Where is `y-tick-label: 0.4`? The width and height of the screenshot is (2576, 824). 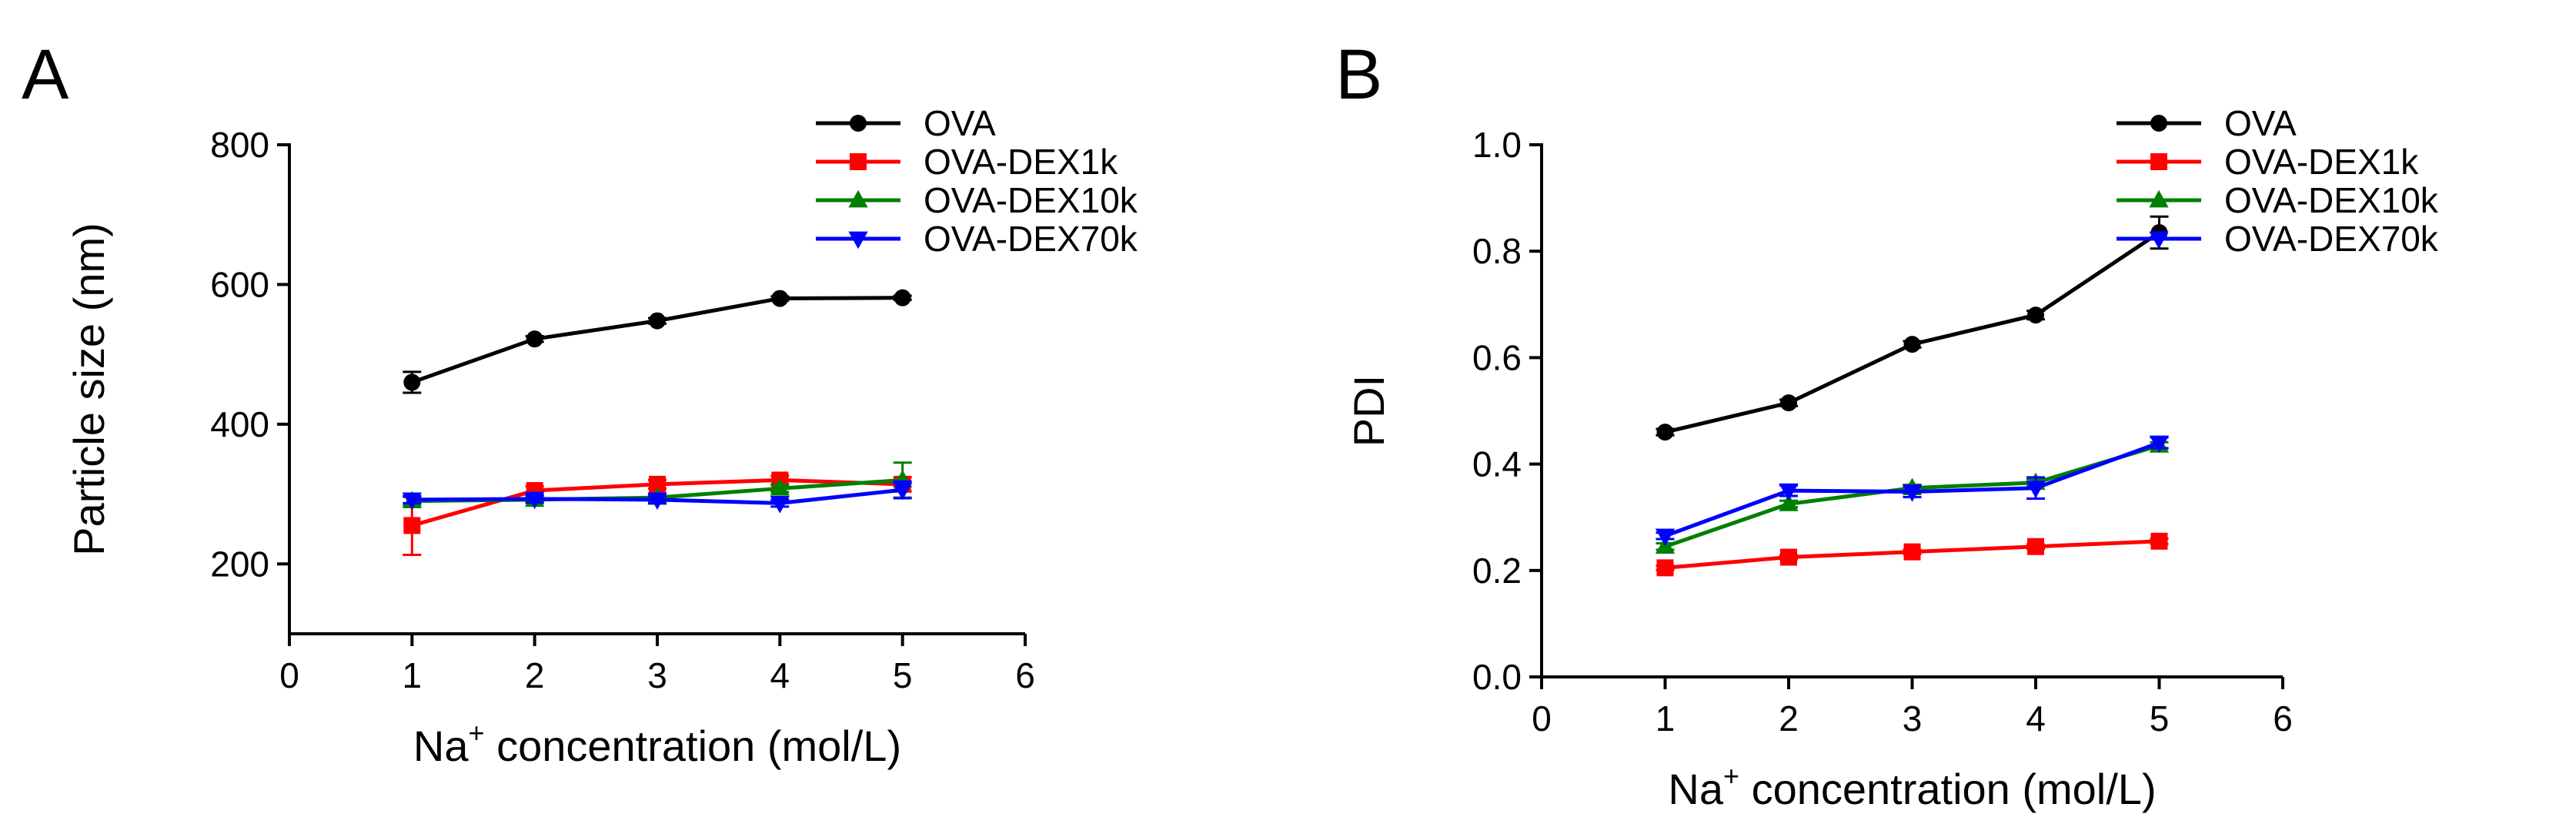
y-tick-label: 0.4 is located at coordinates (1497, 464).